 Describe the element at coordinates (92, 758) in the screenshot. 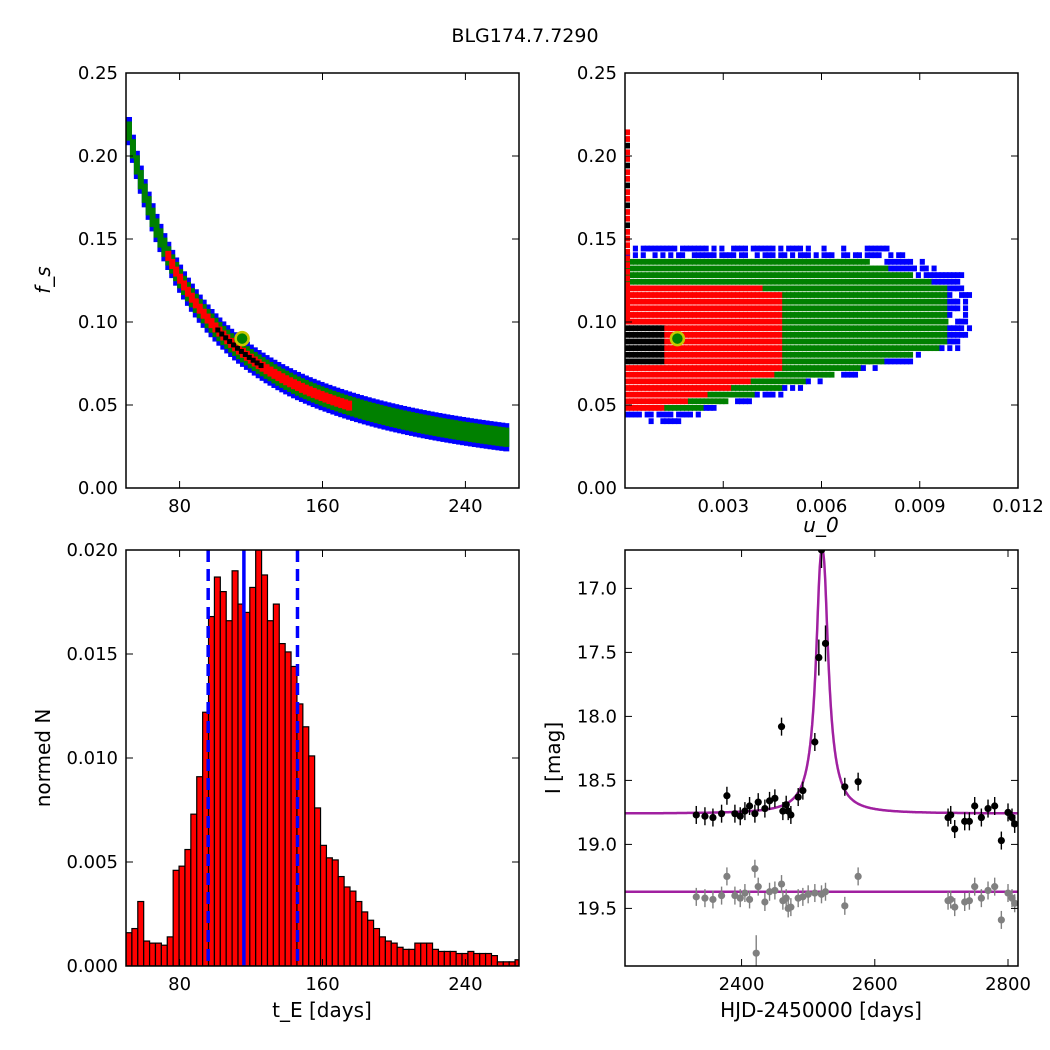

I see `y-tick-label: 0.010` at that location.